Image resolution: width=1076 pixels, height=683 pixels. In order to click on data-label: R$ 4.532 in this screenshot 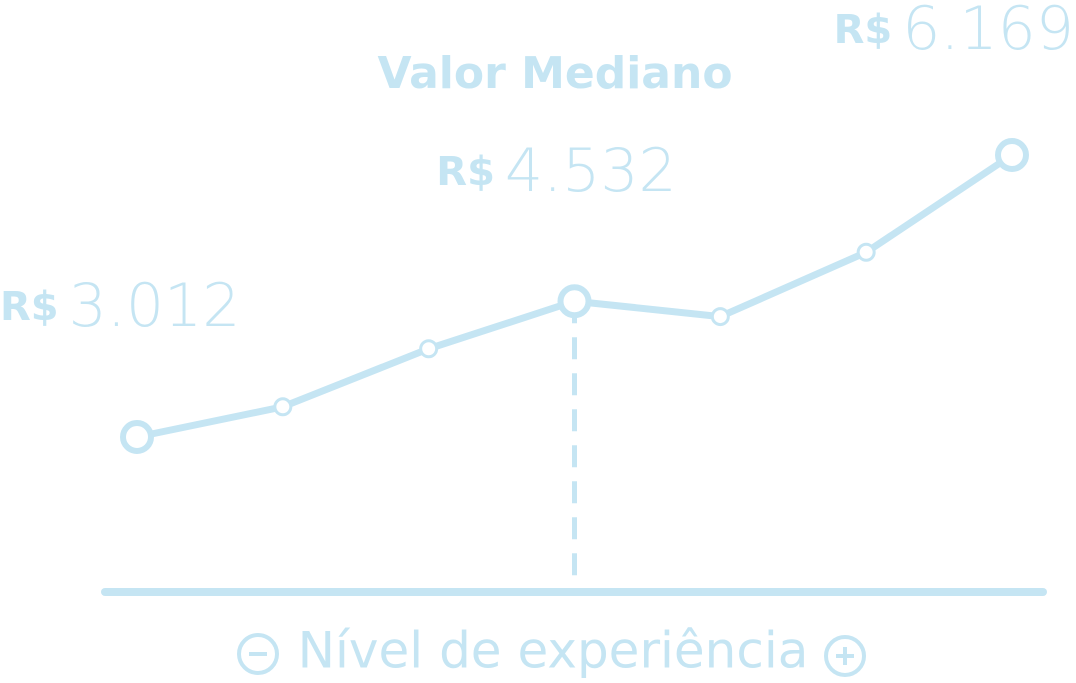, I will do `click(556, 171)`.